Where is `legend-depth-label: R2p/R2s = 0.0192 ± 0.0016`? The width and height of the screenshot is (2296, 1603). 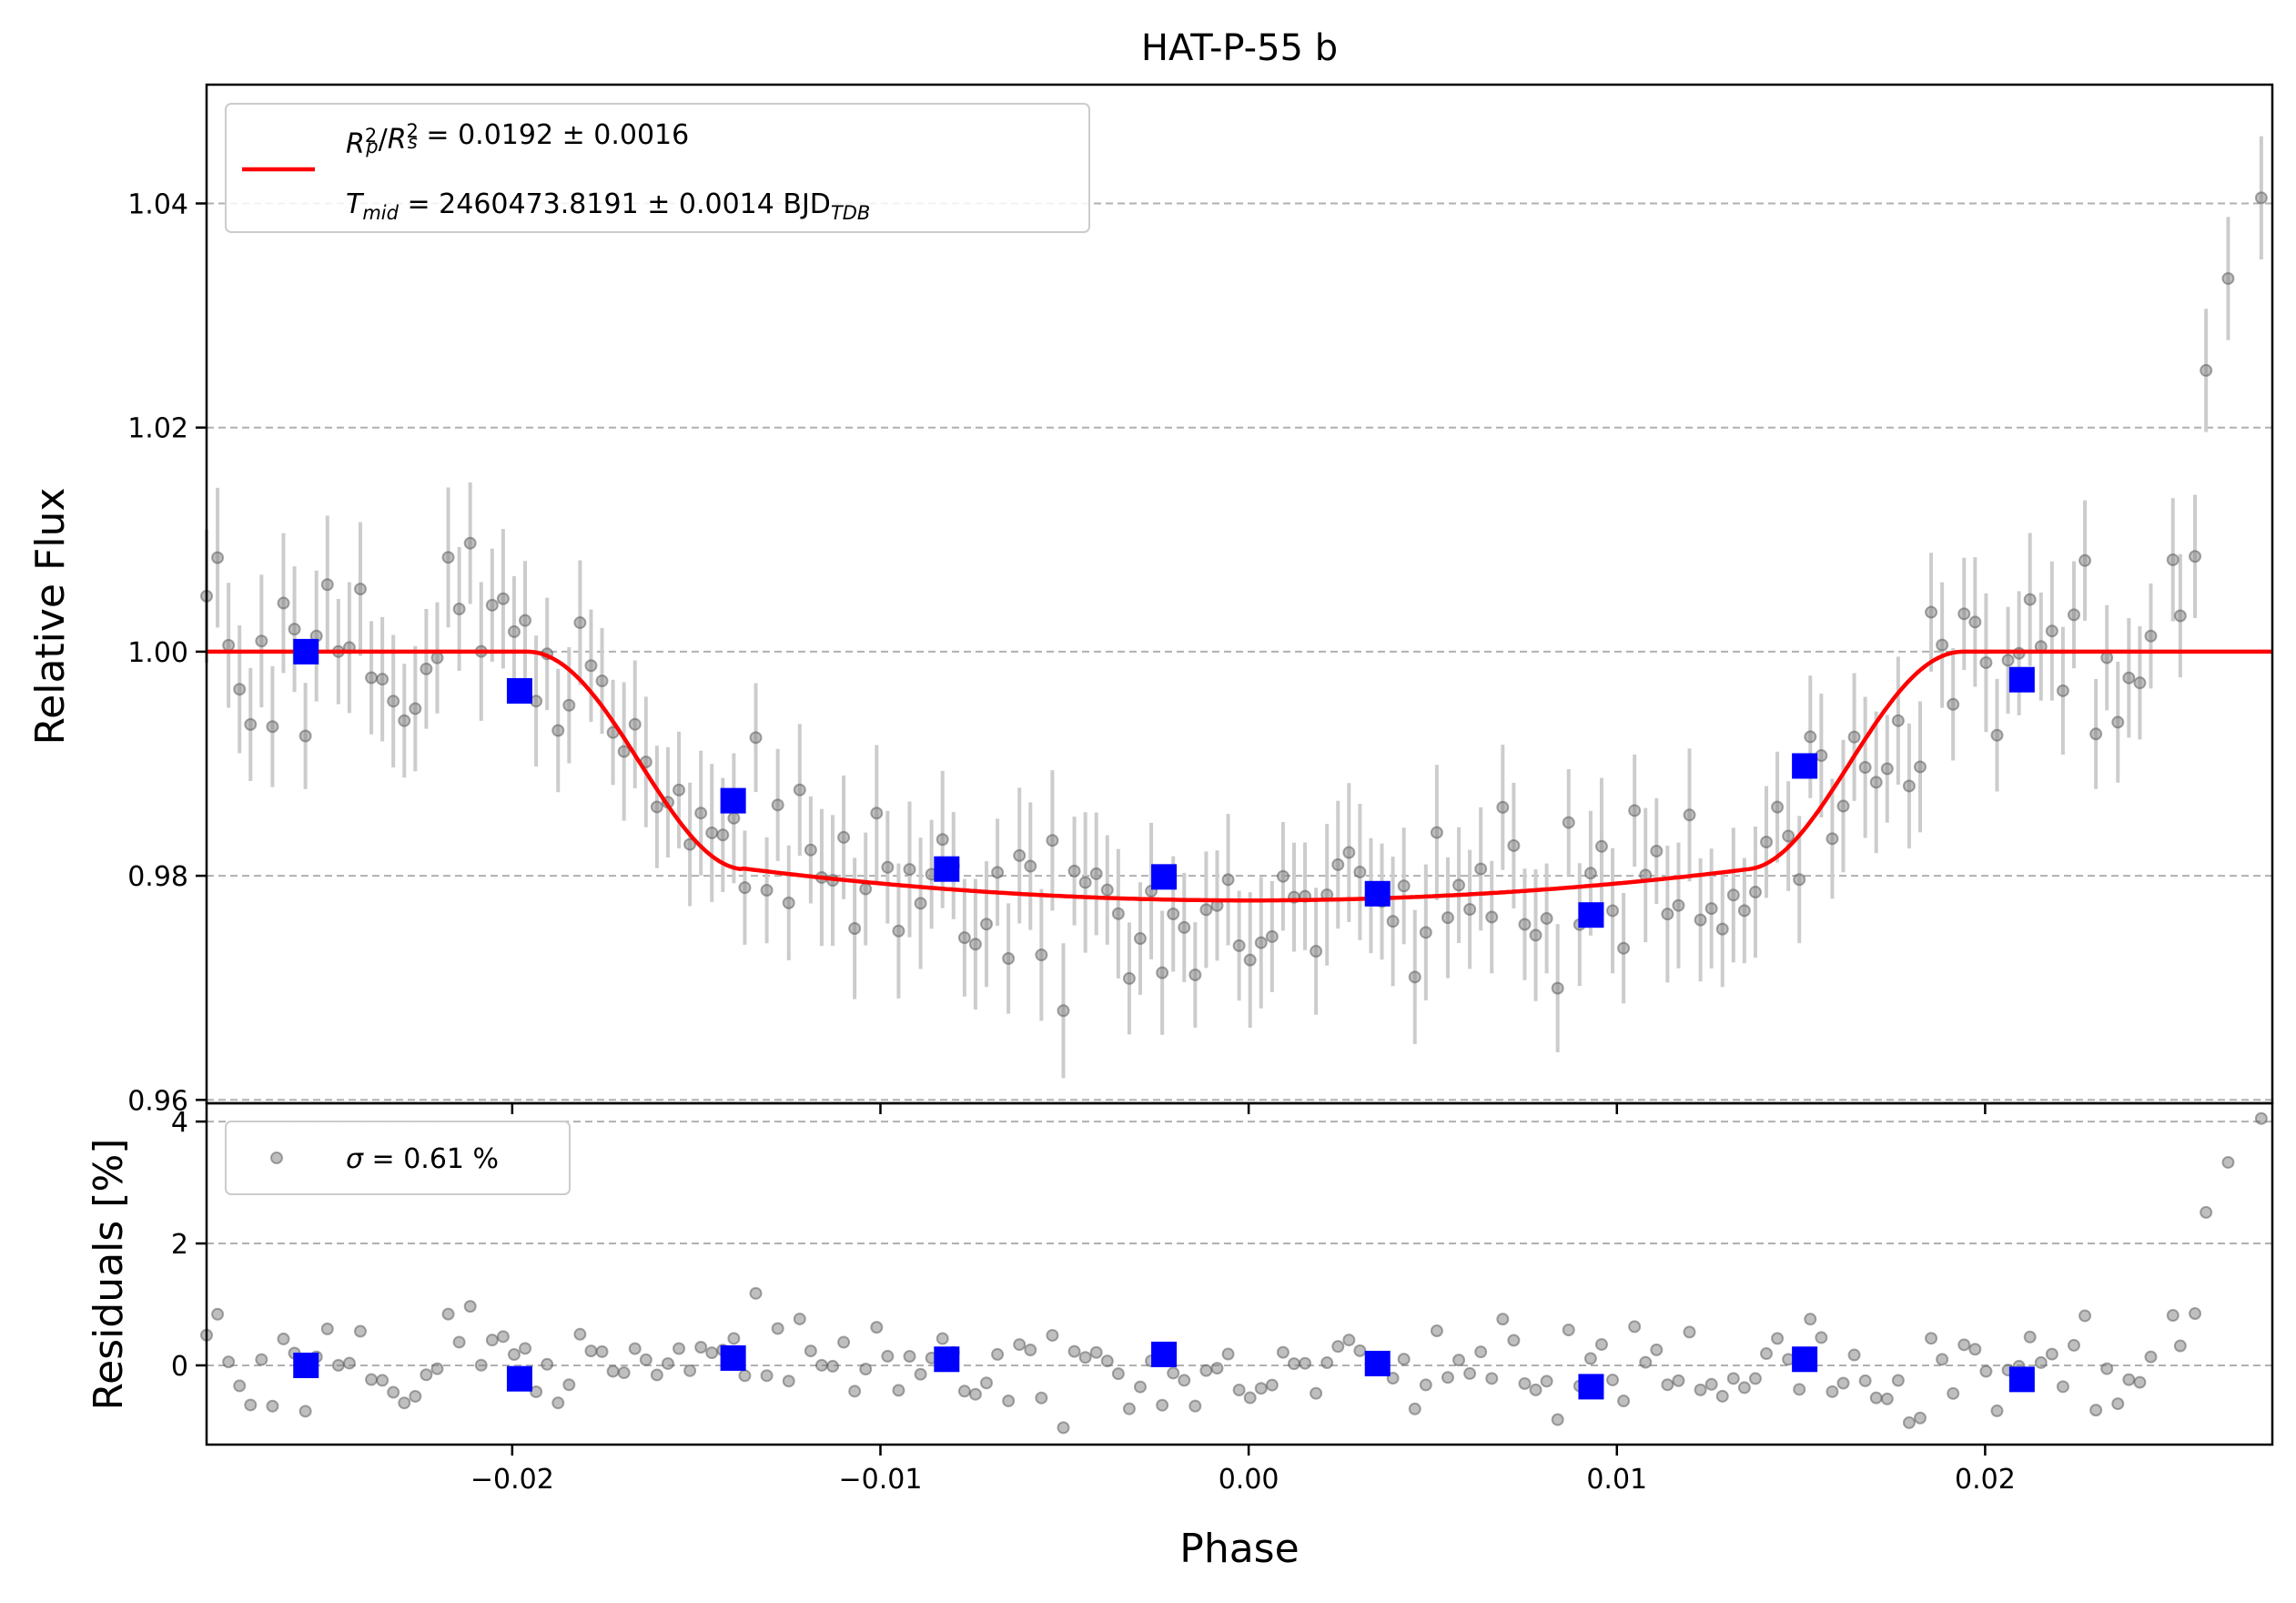
legend-depth-label: R2p/R2s = 0.0192 ± 0.0016 is located at coordinates (517, 139).